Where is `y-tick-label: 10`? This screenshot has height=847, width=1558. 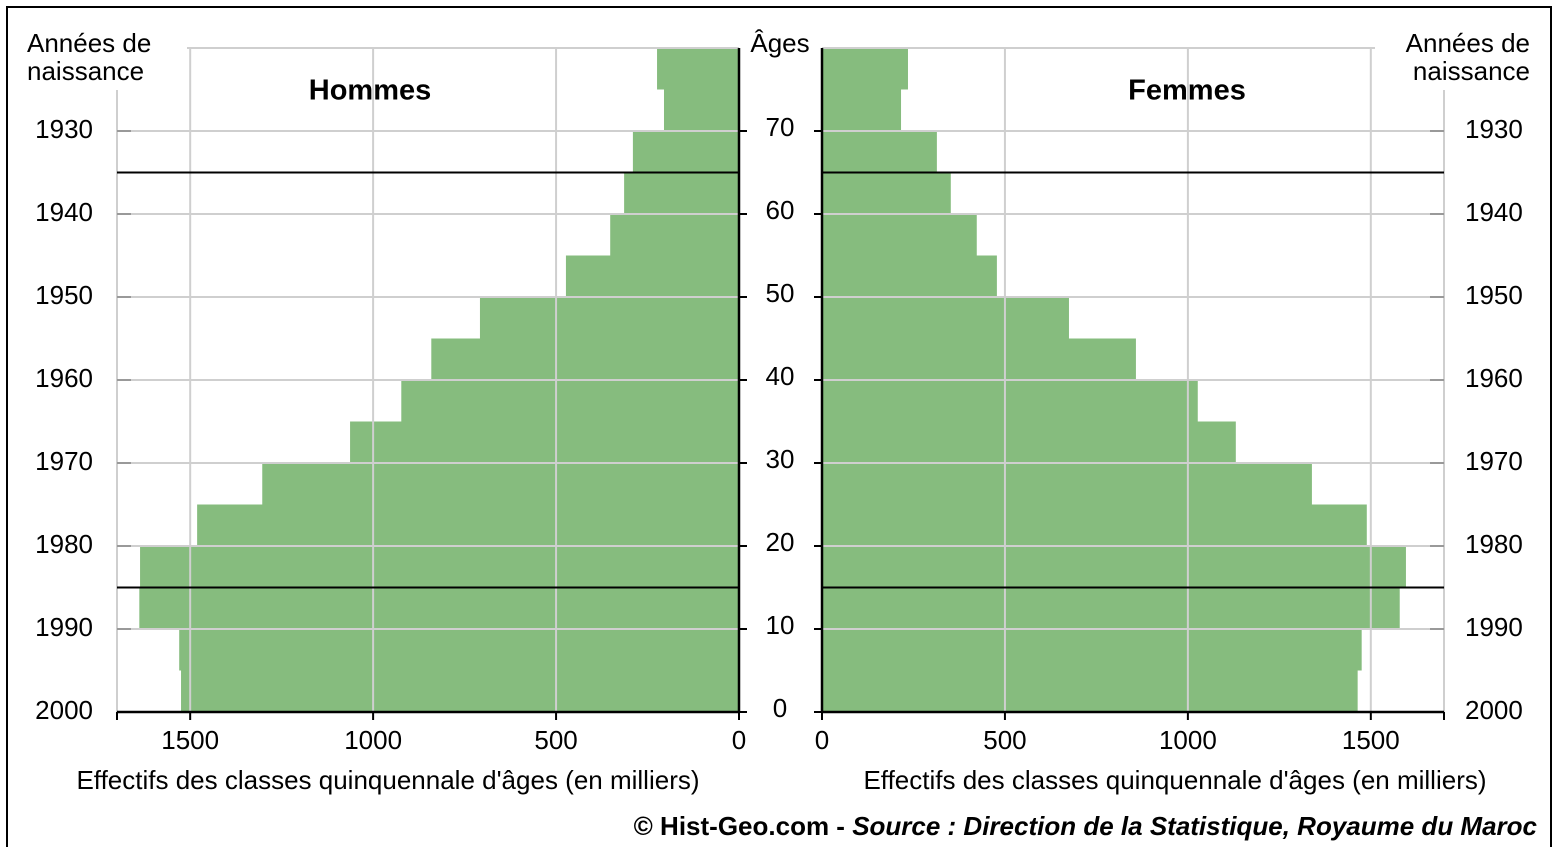 y-tick-label: 10 is located at coordinates (780, 625).